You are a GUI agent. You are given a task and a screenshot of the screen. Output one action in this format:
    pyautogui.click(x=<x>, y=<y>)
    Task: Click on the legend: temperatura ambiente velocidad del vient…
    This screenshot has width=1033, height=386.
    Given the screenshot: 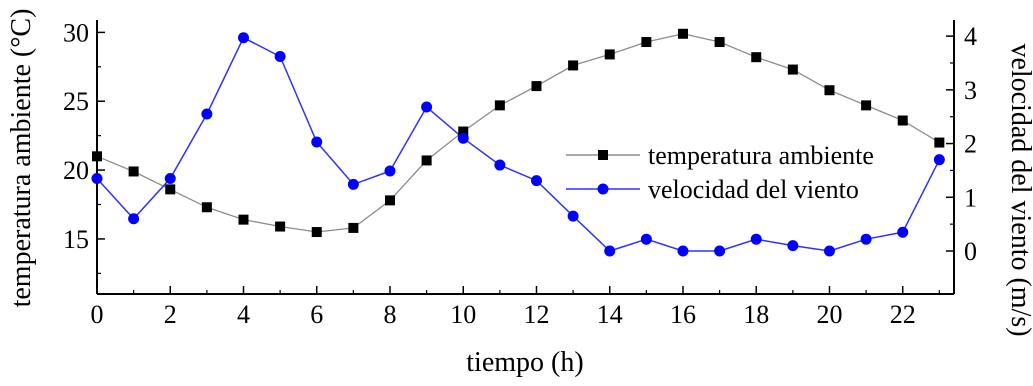 What is the action you would take?
    pyautogui.click(x=720, y=172)
    